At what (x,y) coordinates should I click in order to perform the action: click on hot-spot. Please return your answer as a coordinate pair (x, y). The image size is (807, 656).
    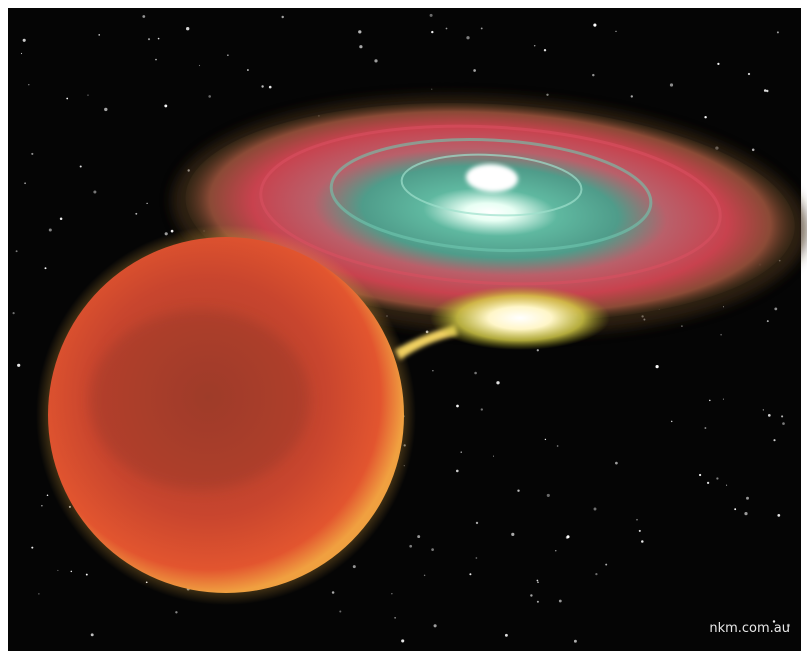
    Looking at the image, I should click on (520, 318).